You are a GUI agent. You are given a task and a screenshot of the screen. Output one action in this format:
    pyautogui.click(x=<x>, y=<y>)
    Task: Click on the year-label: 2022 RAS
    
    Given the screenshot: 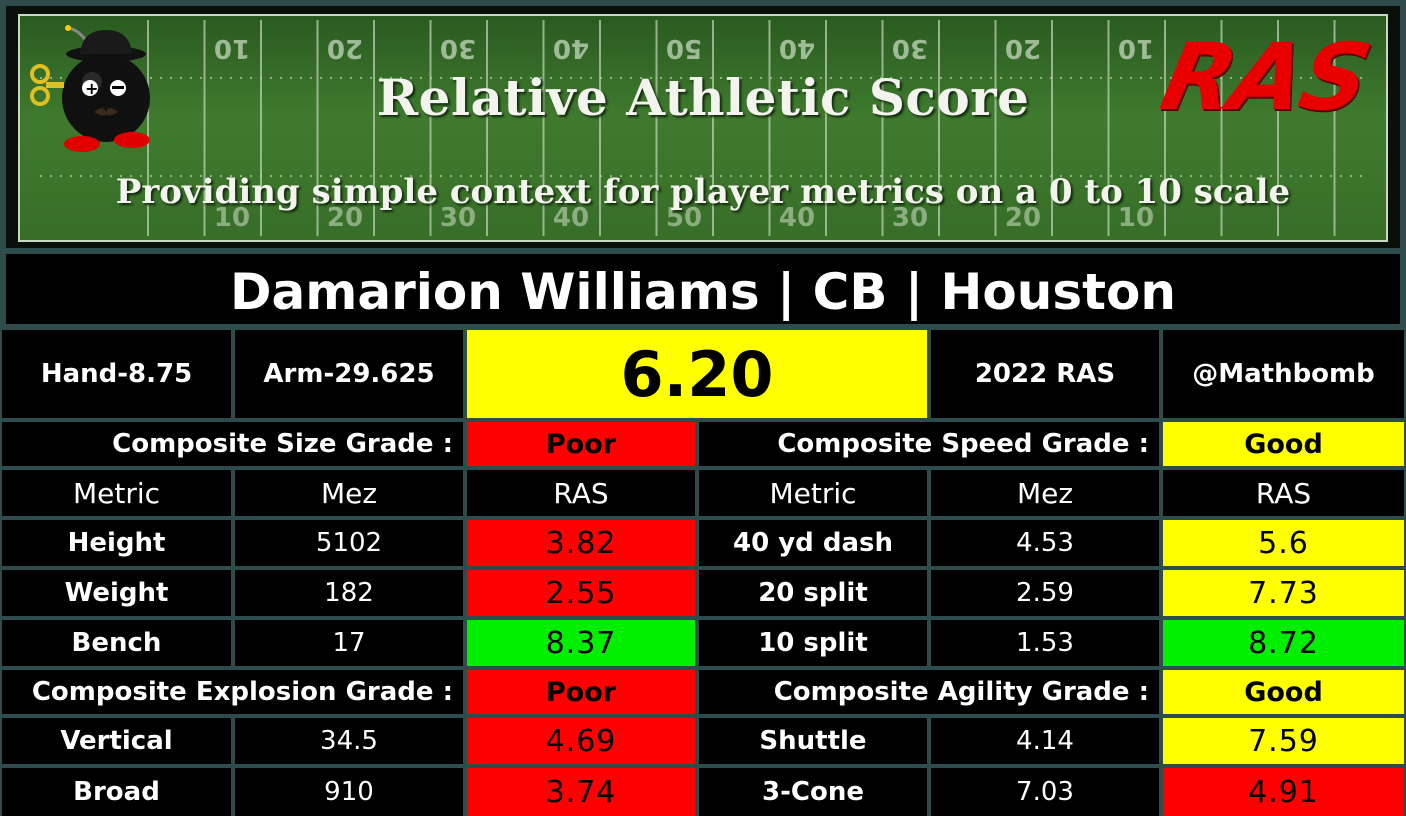 What is the action you would take?
    pyautogui.click(x=1045, y=374)
    